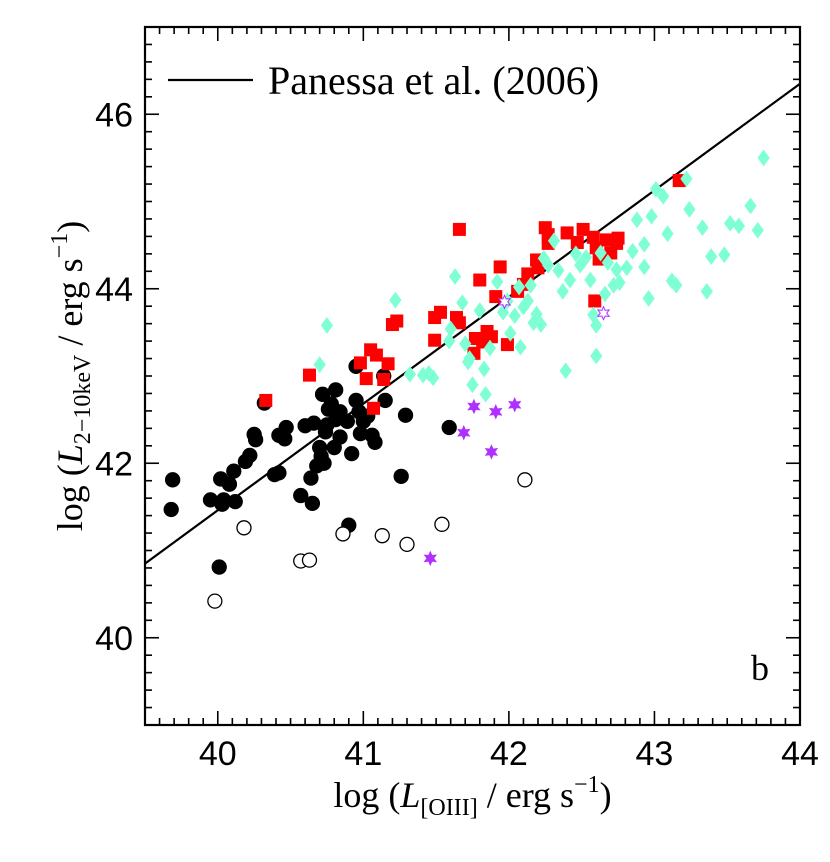 The width and height of the screenshot is (830, 862). I want to click on y-tick-label: 44, so click(114, 290).